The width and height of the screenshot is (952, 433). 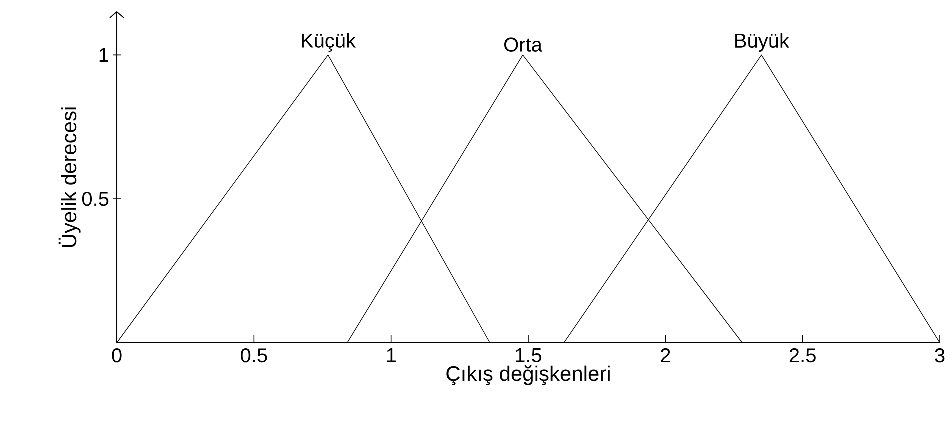 What do you see at coordinates (528, 376) in the screenshot?
I see `x-axis-title: Çıkış değişkenleri` at bounding box center [528, 376].